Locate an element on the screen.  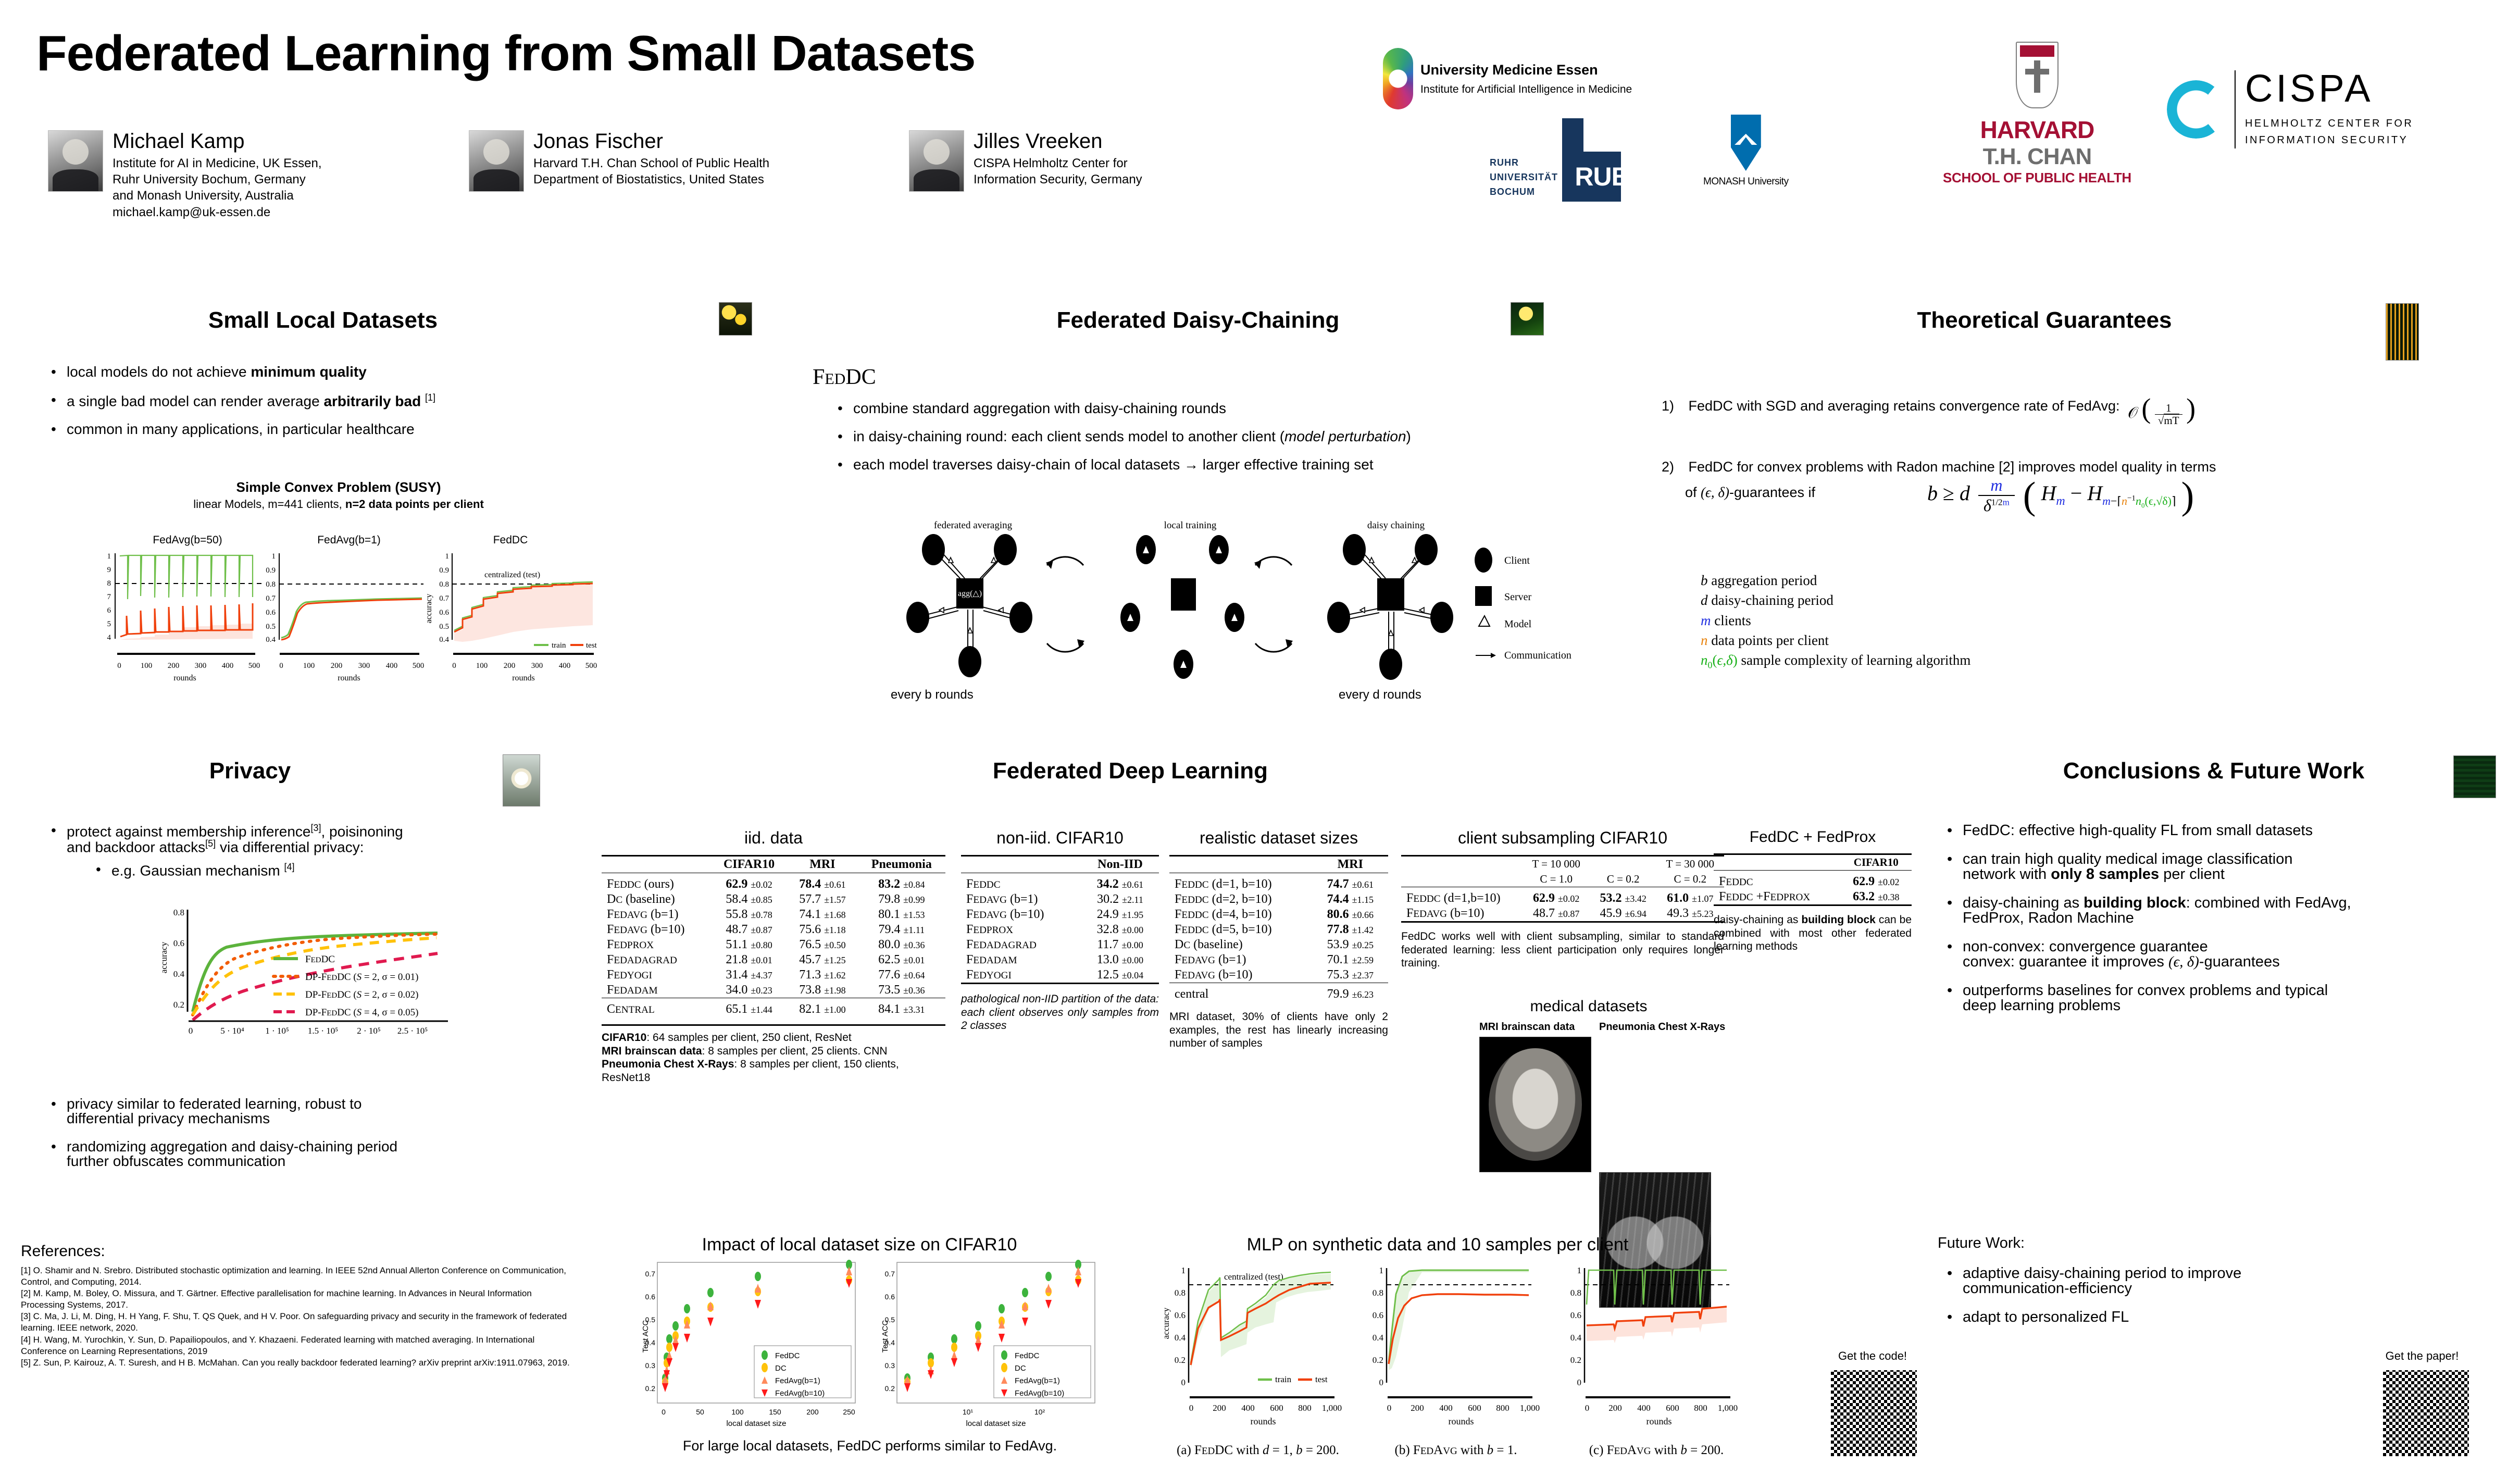
medical-caption-xray: Pneumonia Chest X-Rays is located at coordinates (1663, 1027).